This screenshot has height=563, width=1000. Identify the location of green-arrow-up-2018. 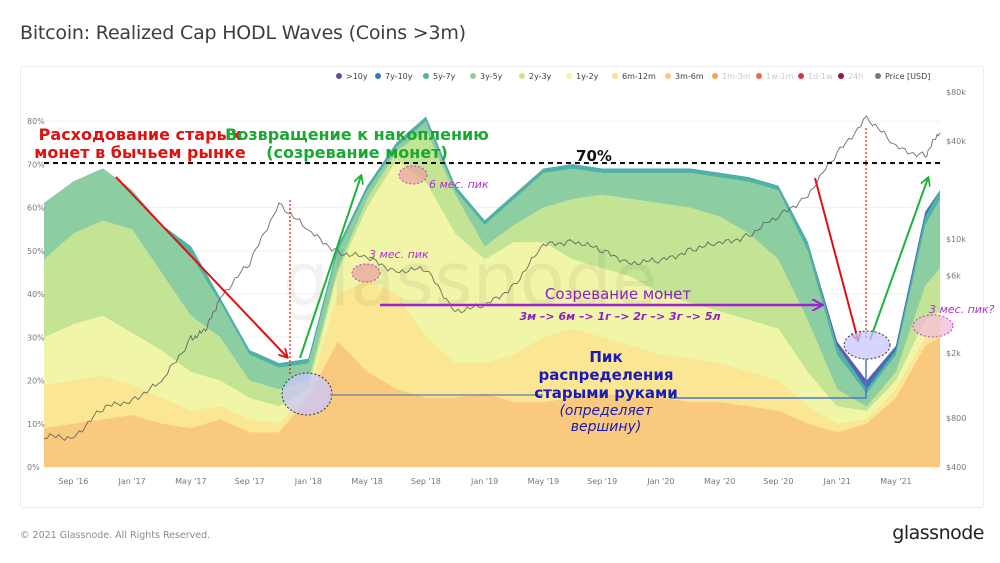
(330, 267).